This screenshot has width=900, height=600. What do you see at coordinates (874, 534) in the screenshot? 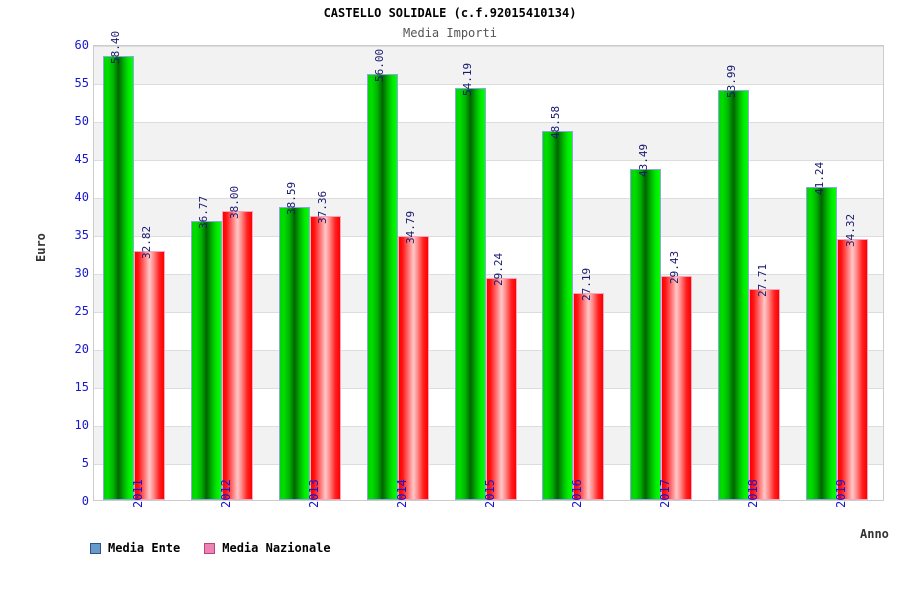
I see `x-axis-title: Anno` at bounding box center [874, 534].